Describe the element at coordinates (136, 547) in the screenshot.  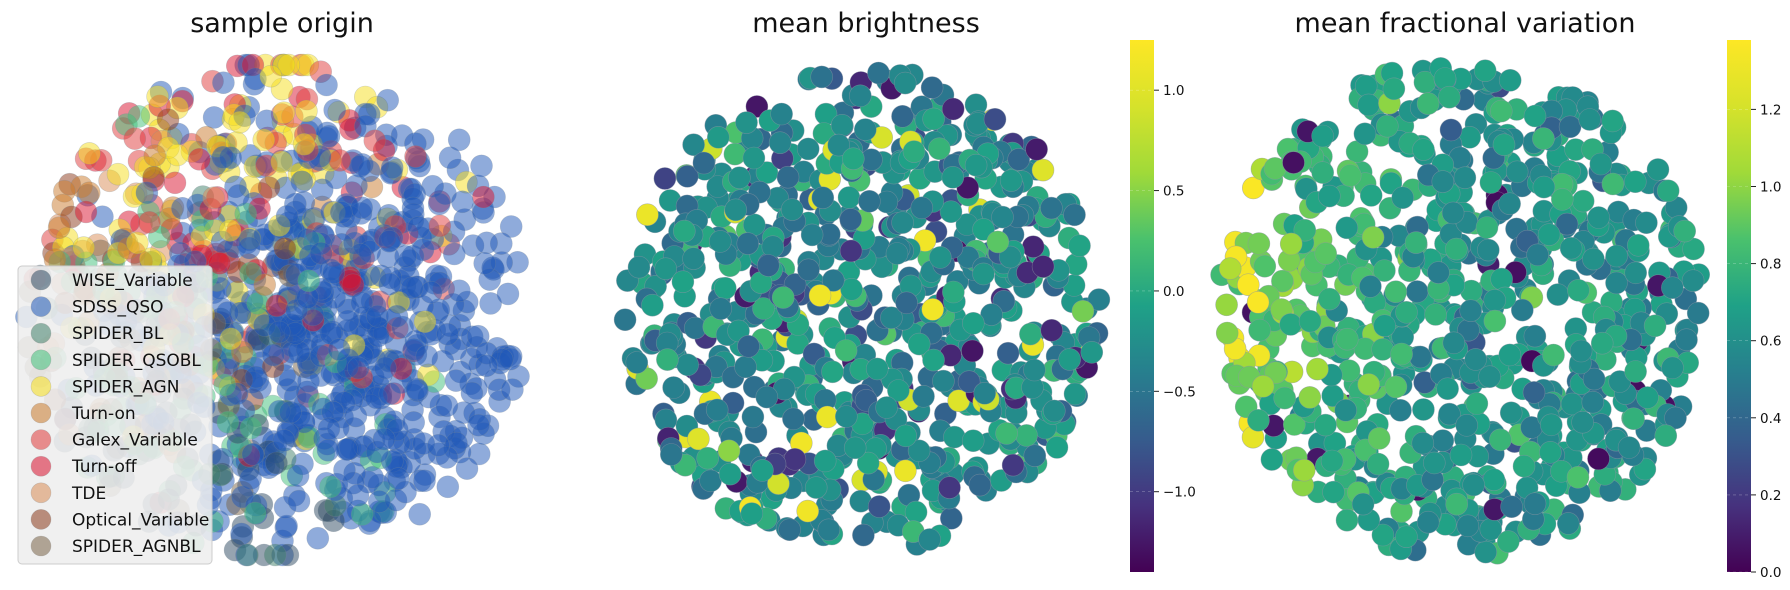
I see `legend-label: SPIDER_AGNBL` at that location.